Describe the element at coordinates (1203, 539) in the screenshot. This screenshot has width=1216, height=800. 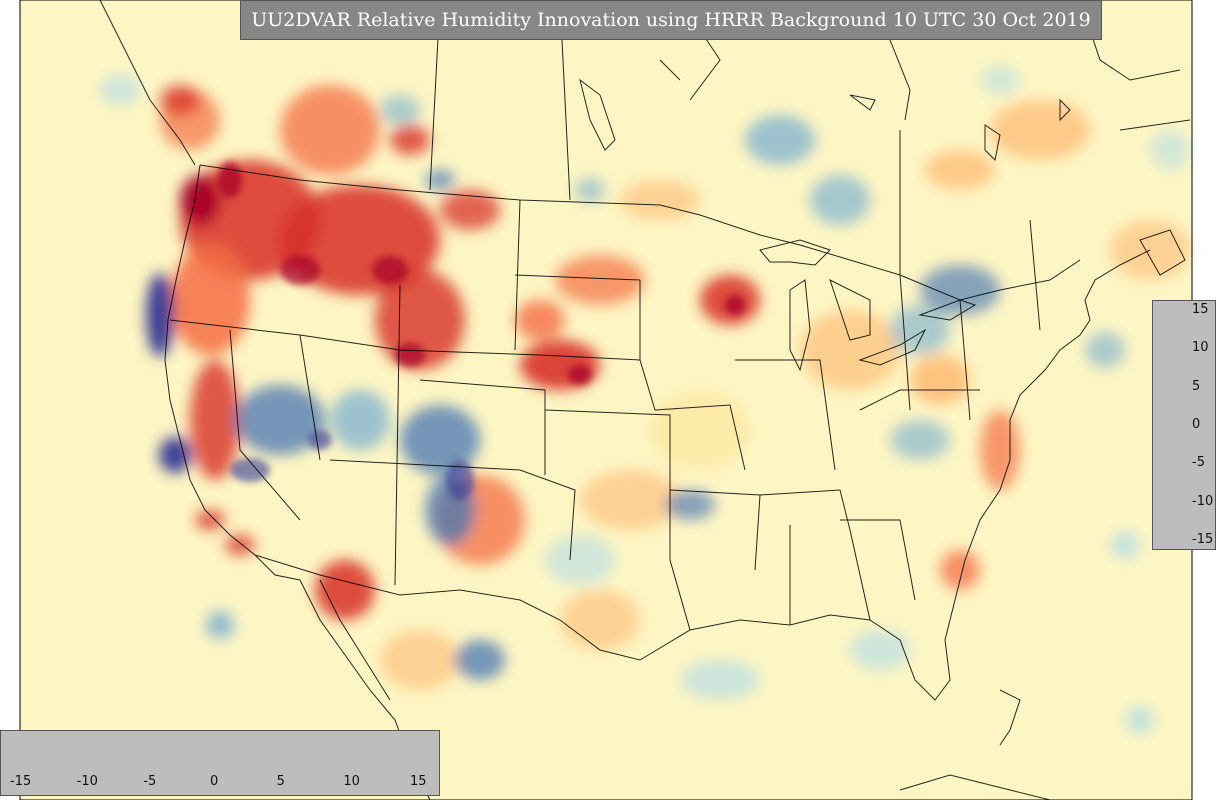
I see `vertical-colorbar-tick-label: -15` at that location.